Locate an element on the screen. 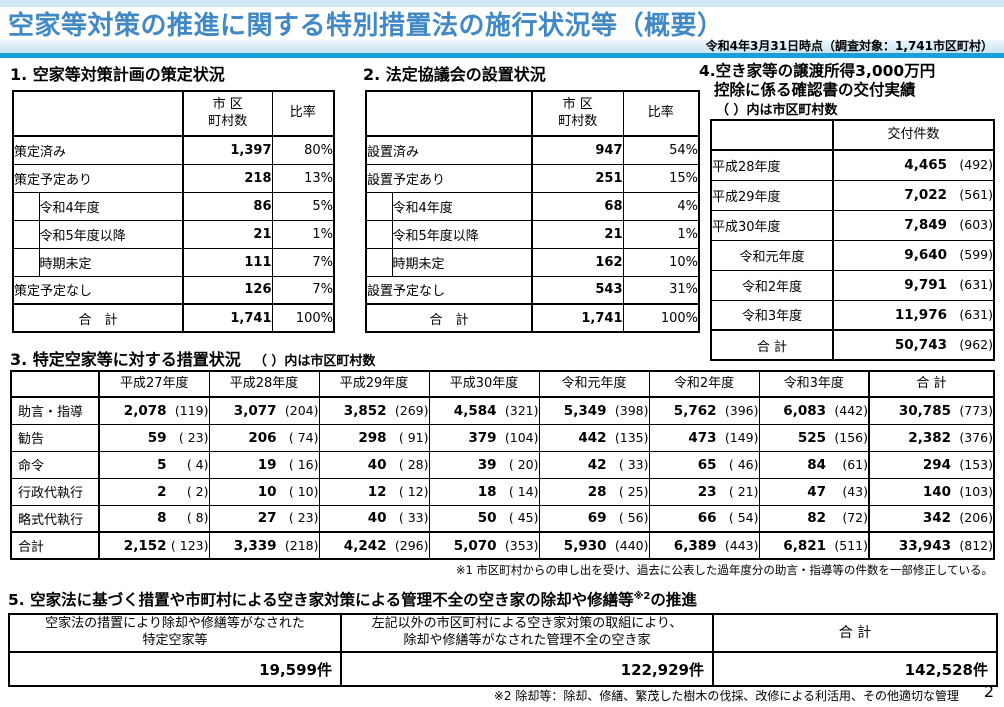  measure-cell: 6,821 (511) is located at coordinates (814, 545).